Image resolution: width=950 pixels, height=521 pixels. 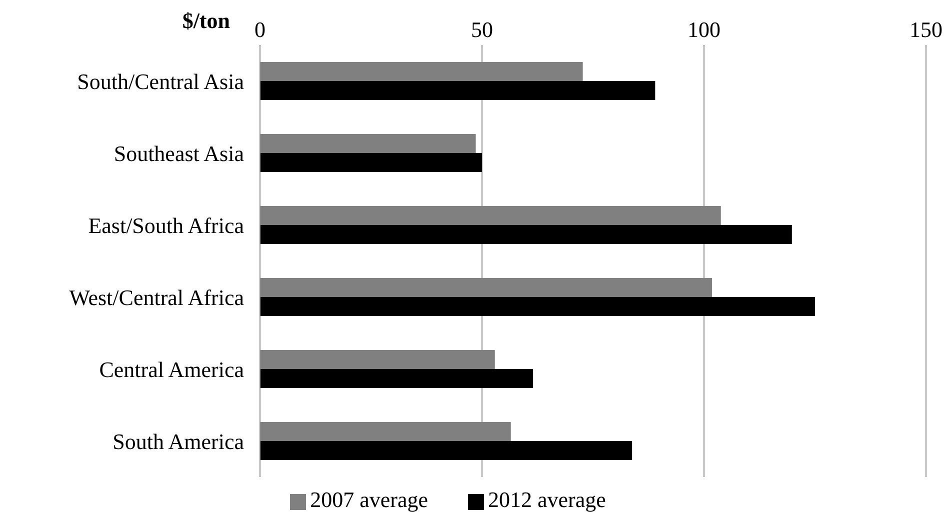 What do you see at coordinates (926, 29) in the screenshot?
I see `x-tick-label: 150` at bounding box center [926, 29].